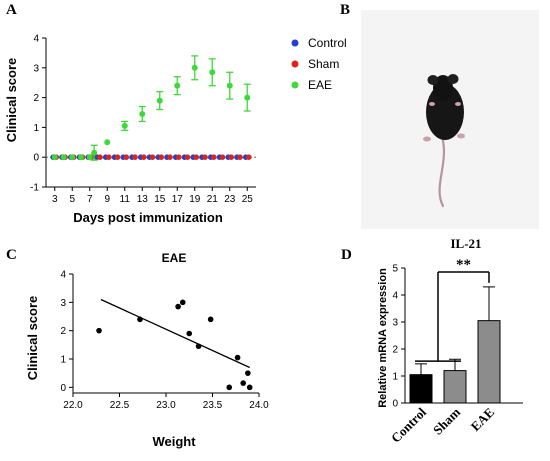 Image resolution: width=550 pixels, height=461 pixels. Describe the element at coordinates (36, 68) in the screenshot. I see `panel-a-y-tick-label: 3` at that location.